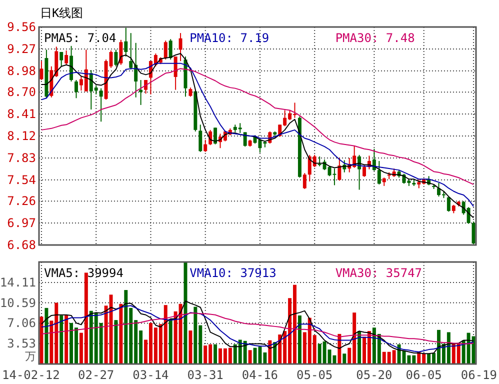 The height and width of the screenshot is (384, 499). I want to click on y-tick-label: 9.56, so click(21, 27).